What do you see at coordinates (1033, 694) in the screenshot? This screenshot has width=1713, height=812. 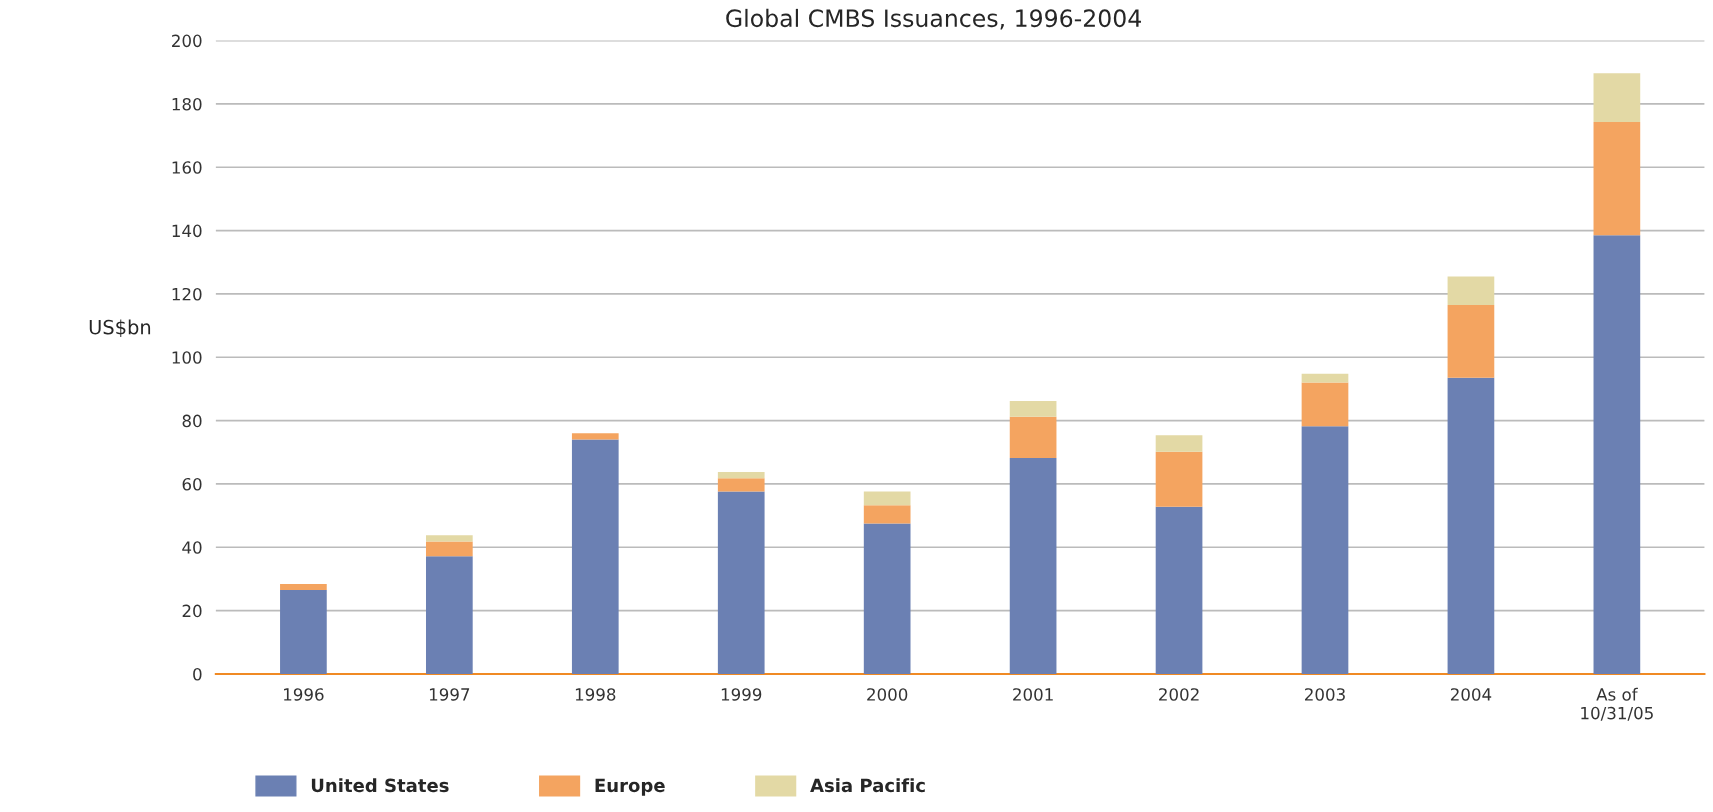 I see `x-tick-label: 2001` at bounding box center [1033, 694].